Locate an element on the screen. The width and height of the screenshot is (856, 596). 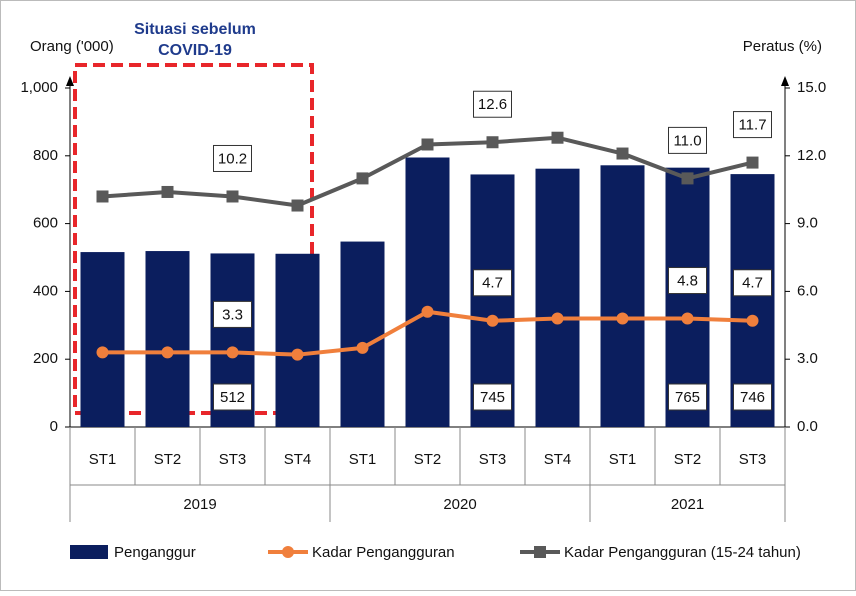
value-label: 765 is located at coordinates (687, 397).